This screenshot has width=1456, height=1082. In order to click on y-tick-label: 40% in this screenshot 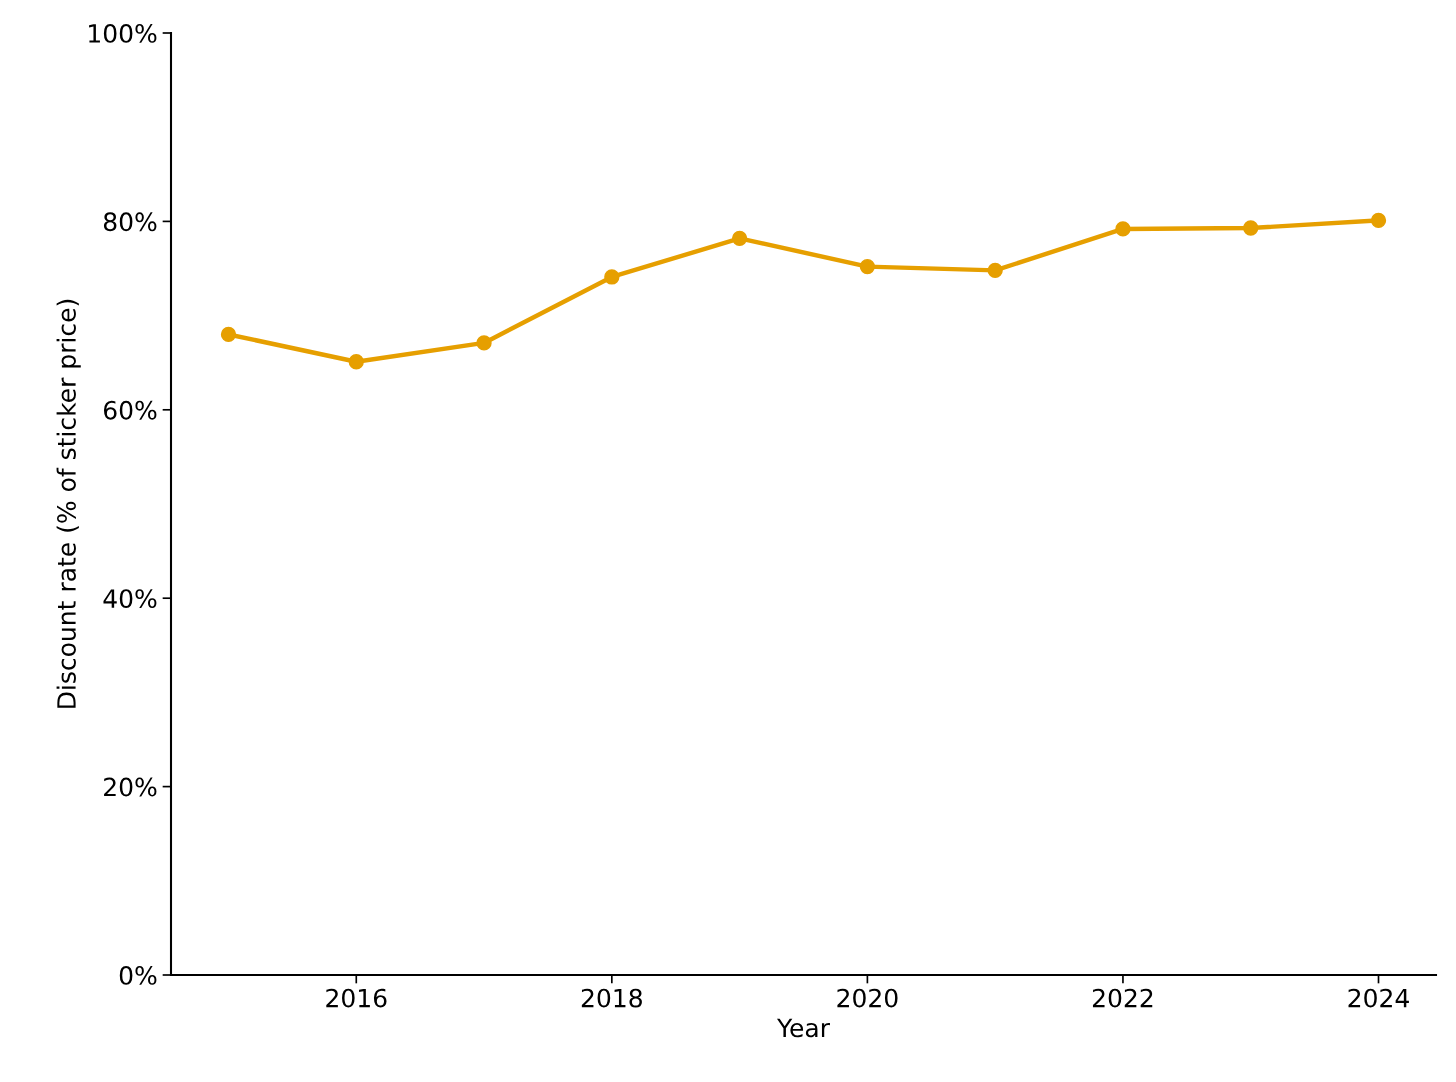, I will do `click(130, 599)`.